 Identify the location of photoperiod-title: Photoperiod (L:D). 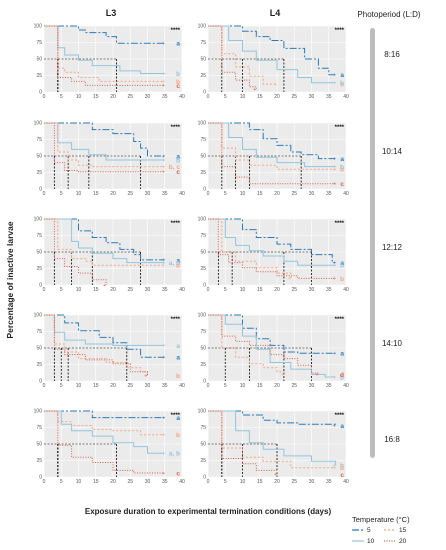
(388, 14).